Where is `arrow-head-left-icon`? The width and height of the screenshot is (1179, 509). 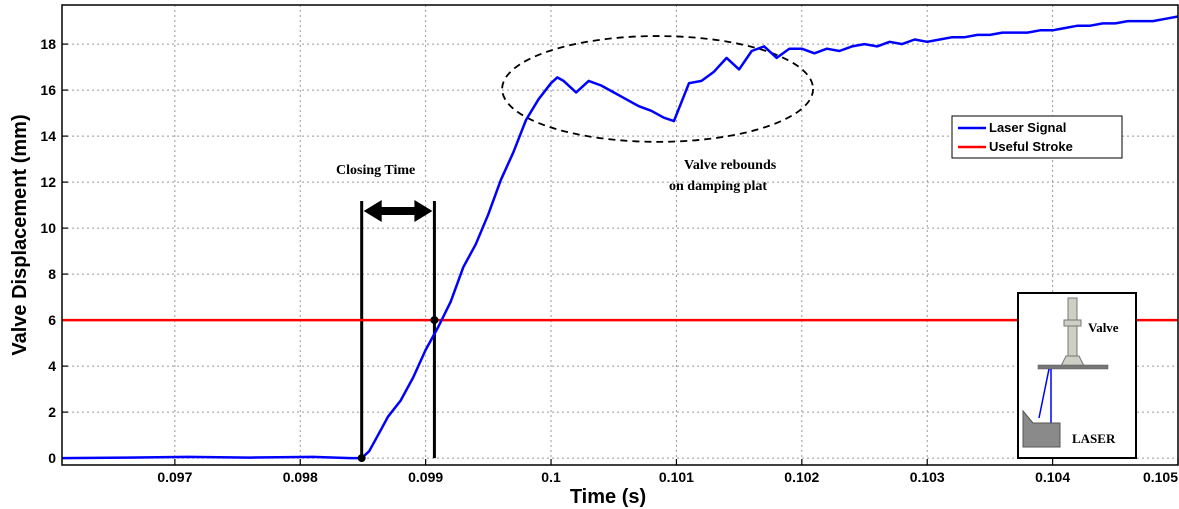 arrow-head-left-icon is located at coordinates (372, 211).